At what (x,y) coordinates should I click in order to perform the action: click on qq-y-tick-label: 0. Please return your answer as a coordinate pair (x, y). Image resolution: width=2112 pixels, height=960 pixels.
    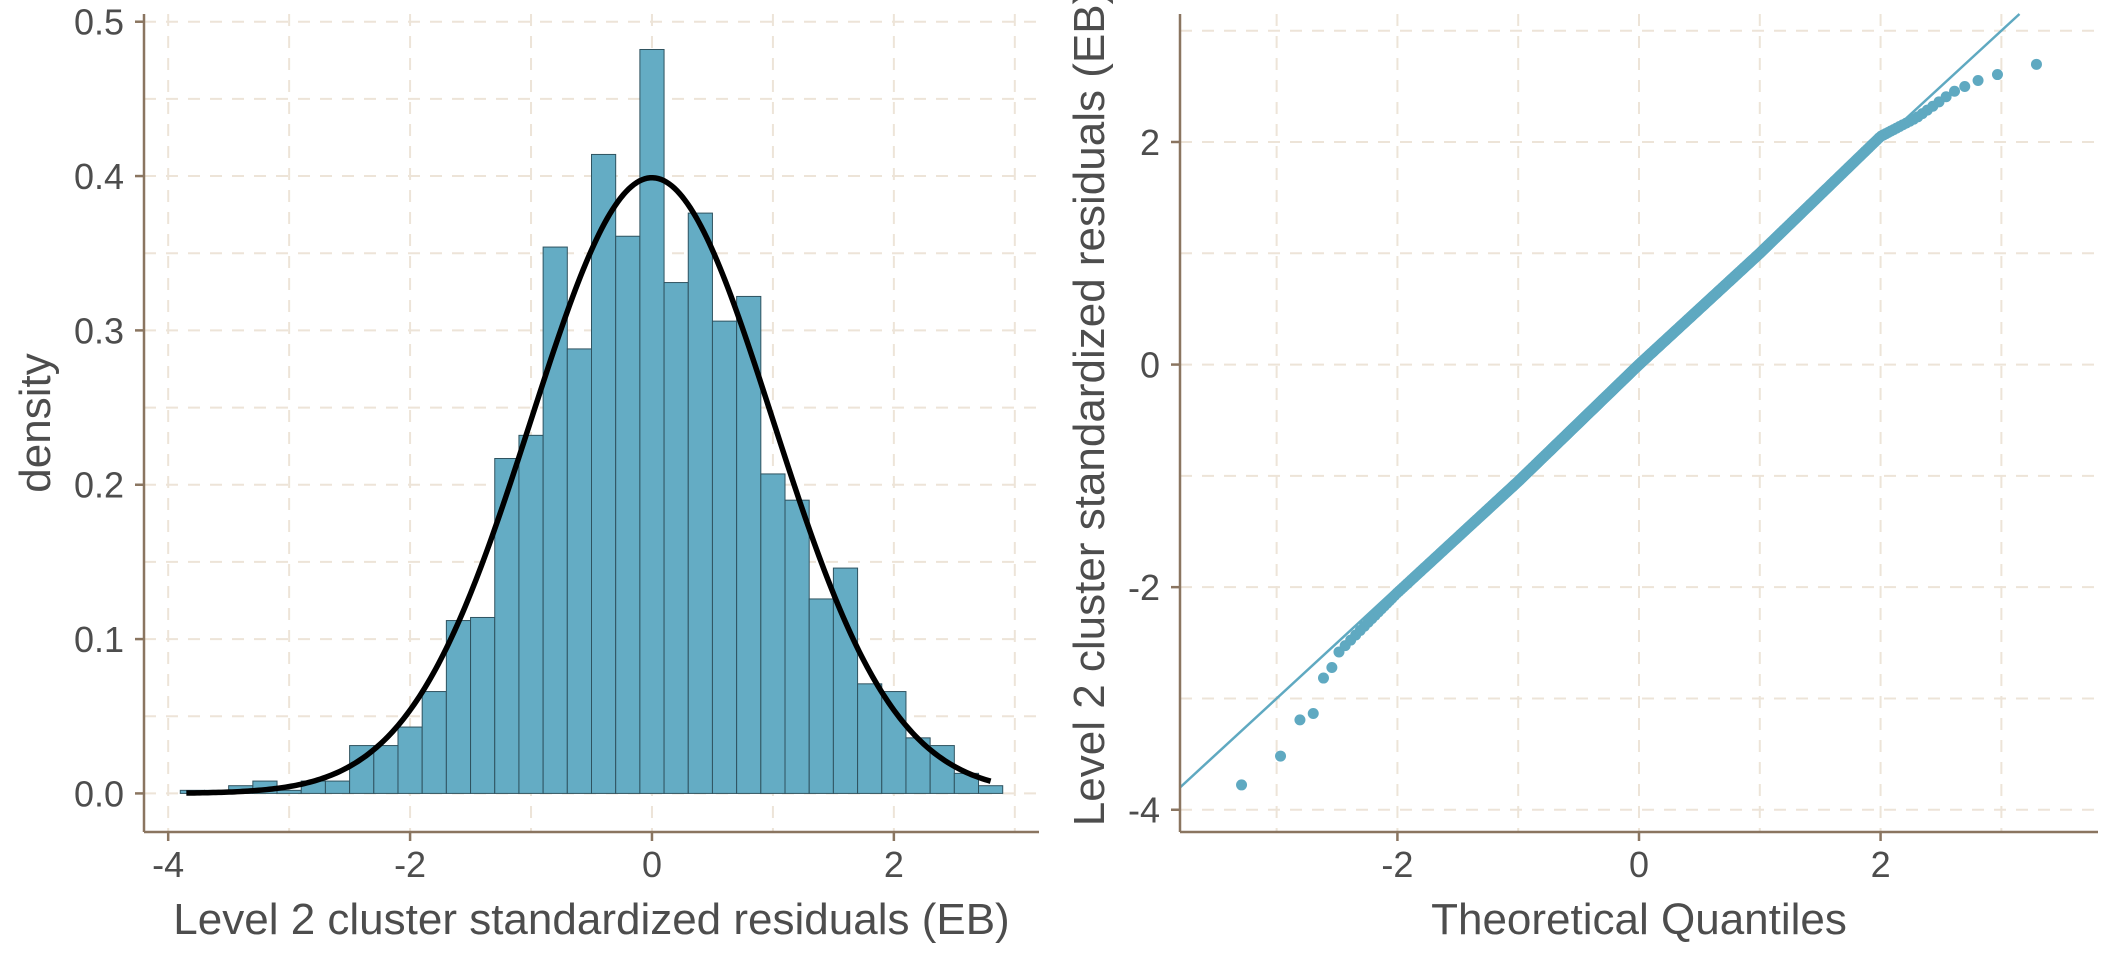
    Looking at the image, I should click on (1150, 365).